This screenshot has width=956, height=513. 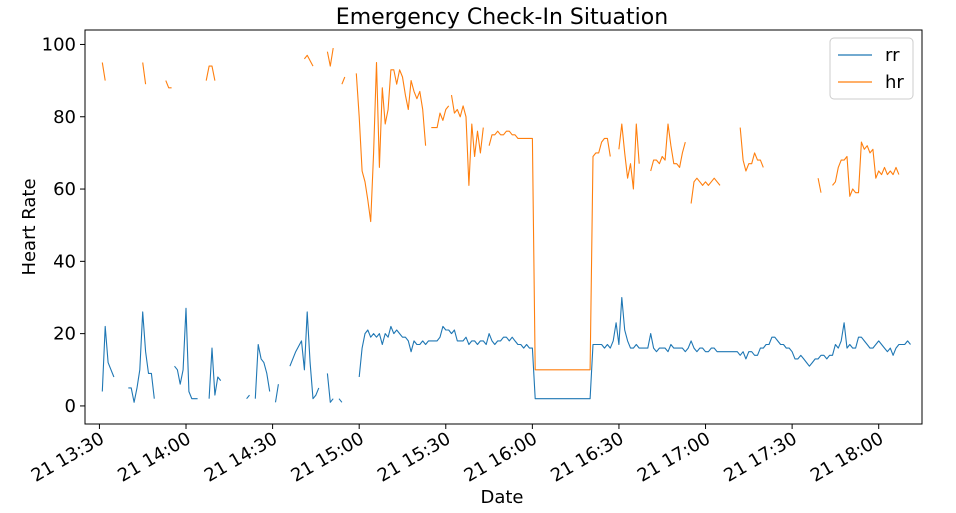 I want to click on y-tick-label: 60, so click(x=64, y=189).